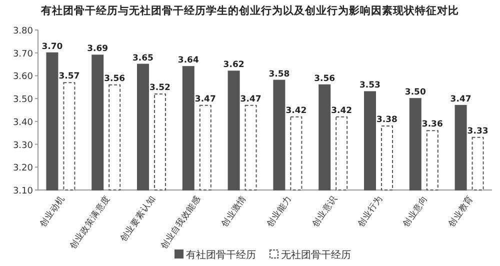 This screenshot has height=266, width=500. I want to click on data-label: 3.64, so click(188, 61).